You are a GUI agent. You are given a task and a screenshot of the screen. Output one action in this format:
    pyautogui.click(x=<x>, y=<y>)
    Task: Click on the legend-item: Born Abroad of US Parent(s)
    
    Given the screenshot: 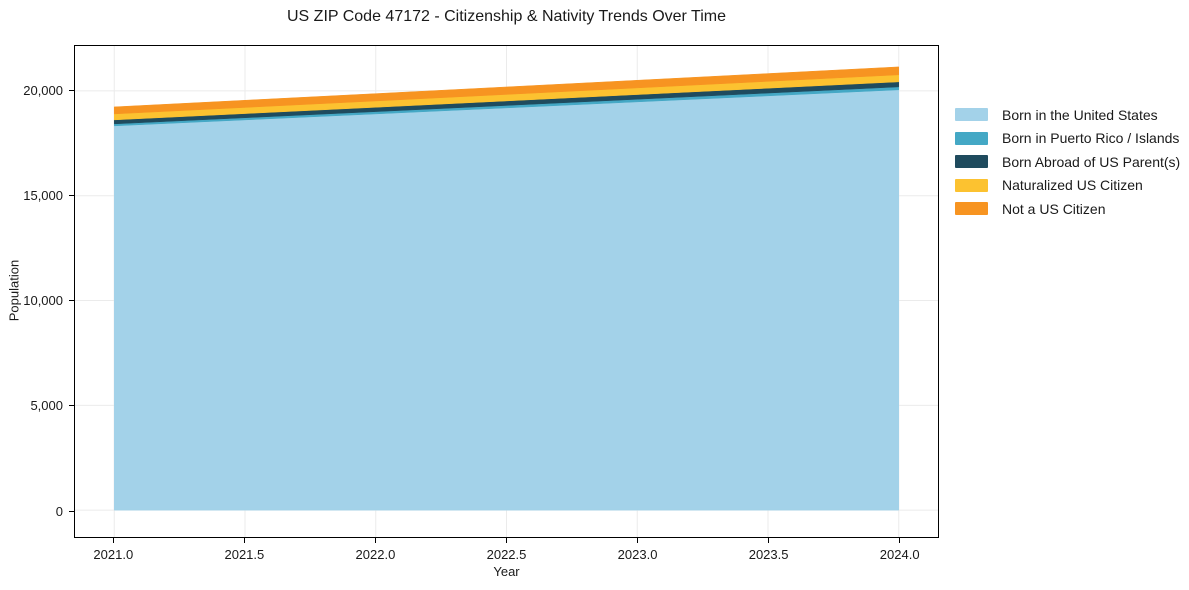 What is the action you would take?
    pyautogui.click(x=1067, y=162)
    